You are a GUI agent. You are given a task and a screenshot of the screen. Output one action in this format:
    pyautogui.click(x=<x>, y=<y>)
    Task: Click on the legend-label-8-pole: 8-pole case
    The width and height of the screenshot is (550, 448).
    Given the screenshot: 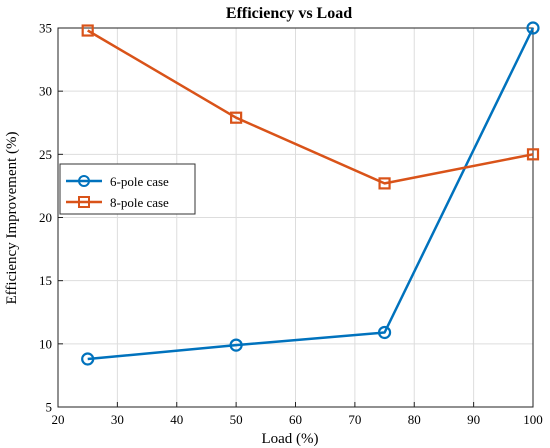 What is the action you would take?
    pyautogui.click(x=139, y=202)
    